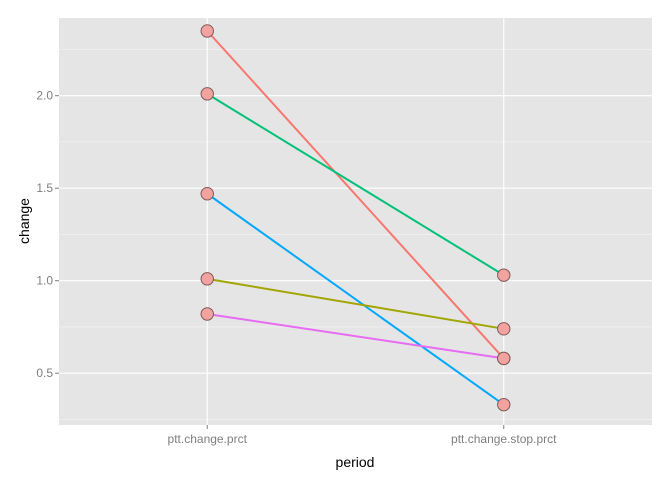  What do you see at coordinates (362, 435) in the screenshot?
I see `x-axis: ptt.change.prct ptt.change.stop.prct` at bounding box center [362, 435].